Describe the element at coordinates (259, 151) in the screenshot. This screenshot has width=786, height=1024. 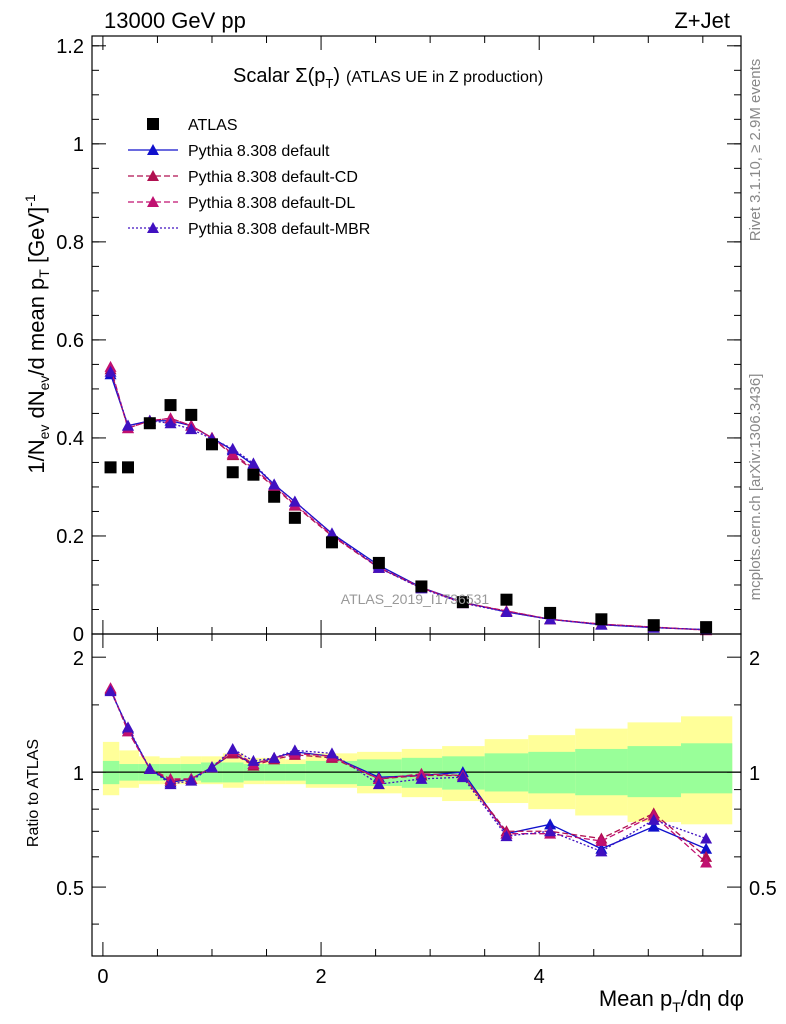
I see `legend-label-1: Pythia 8.308 default` at that location.